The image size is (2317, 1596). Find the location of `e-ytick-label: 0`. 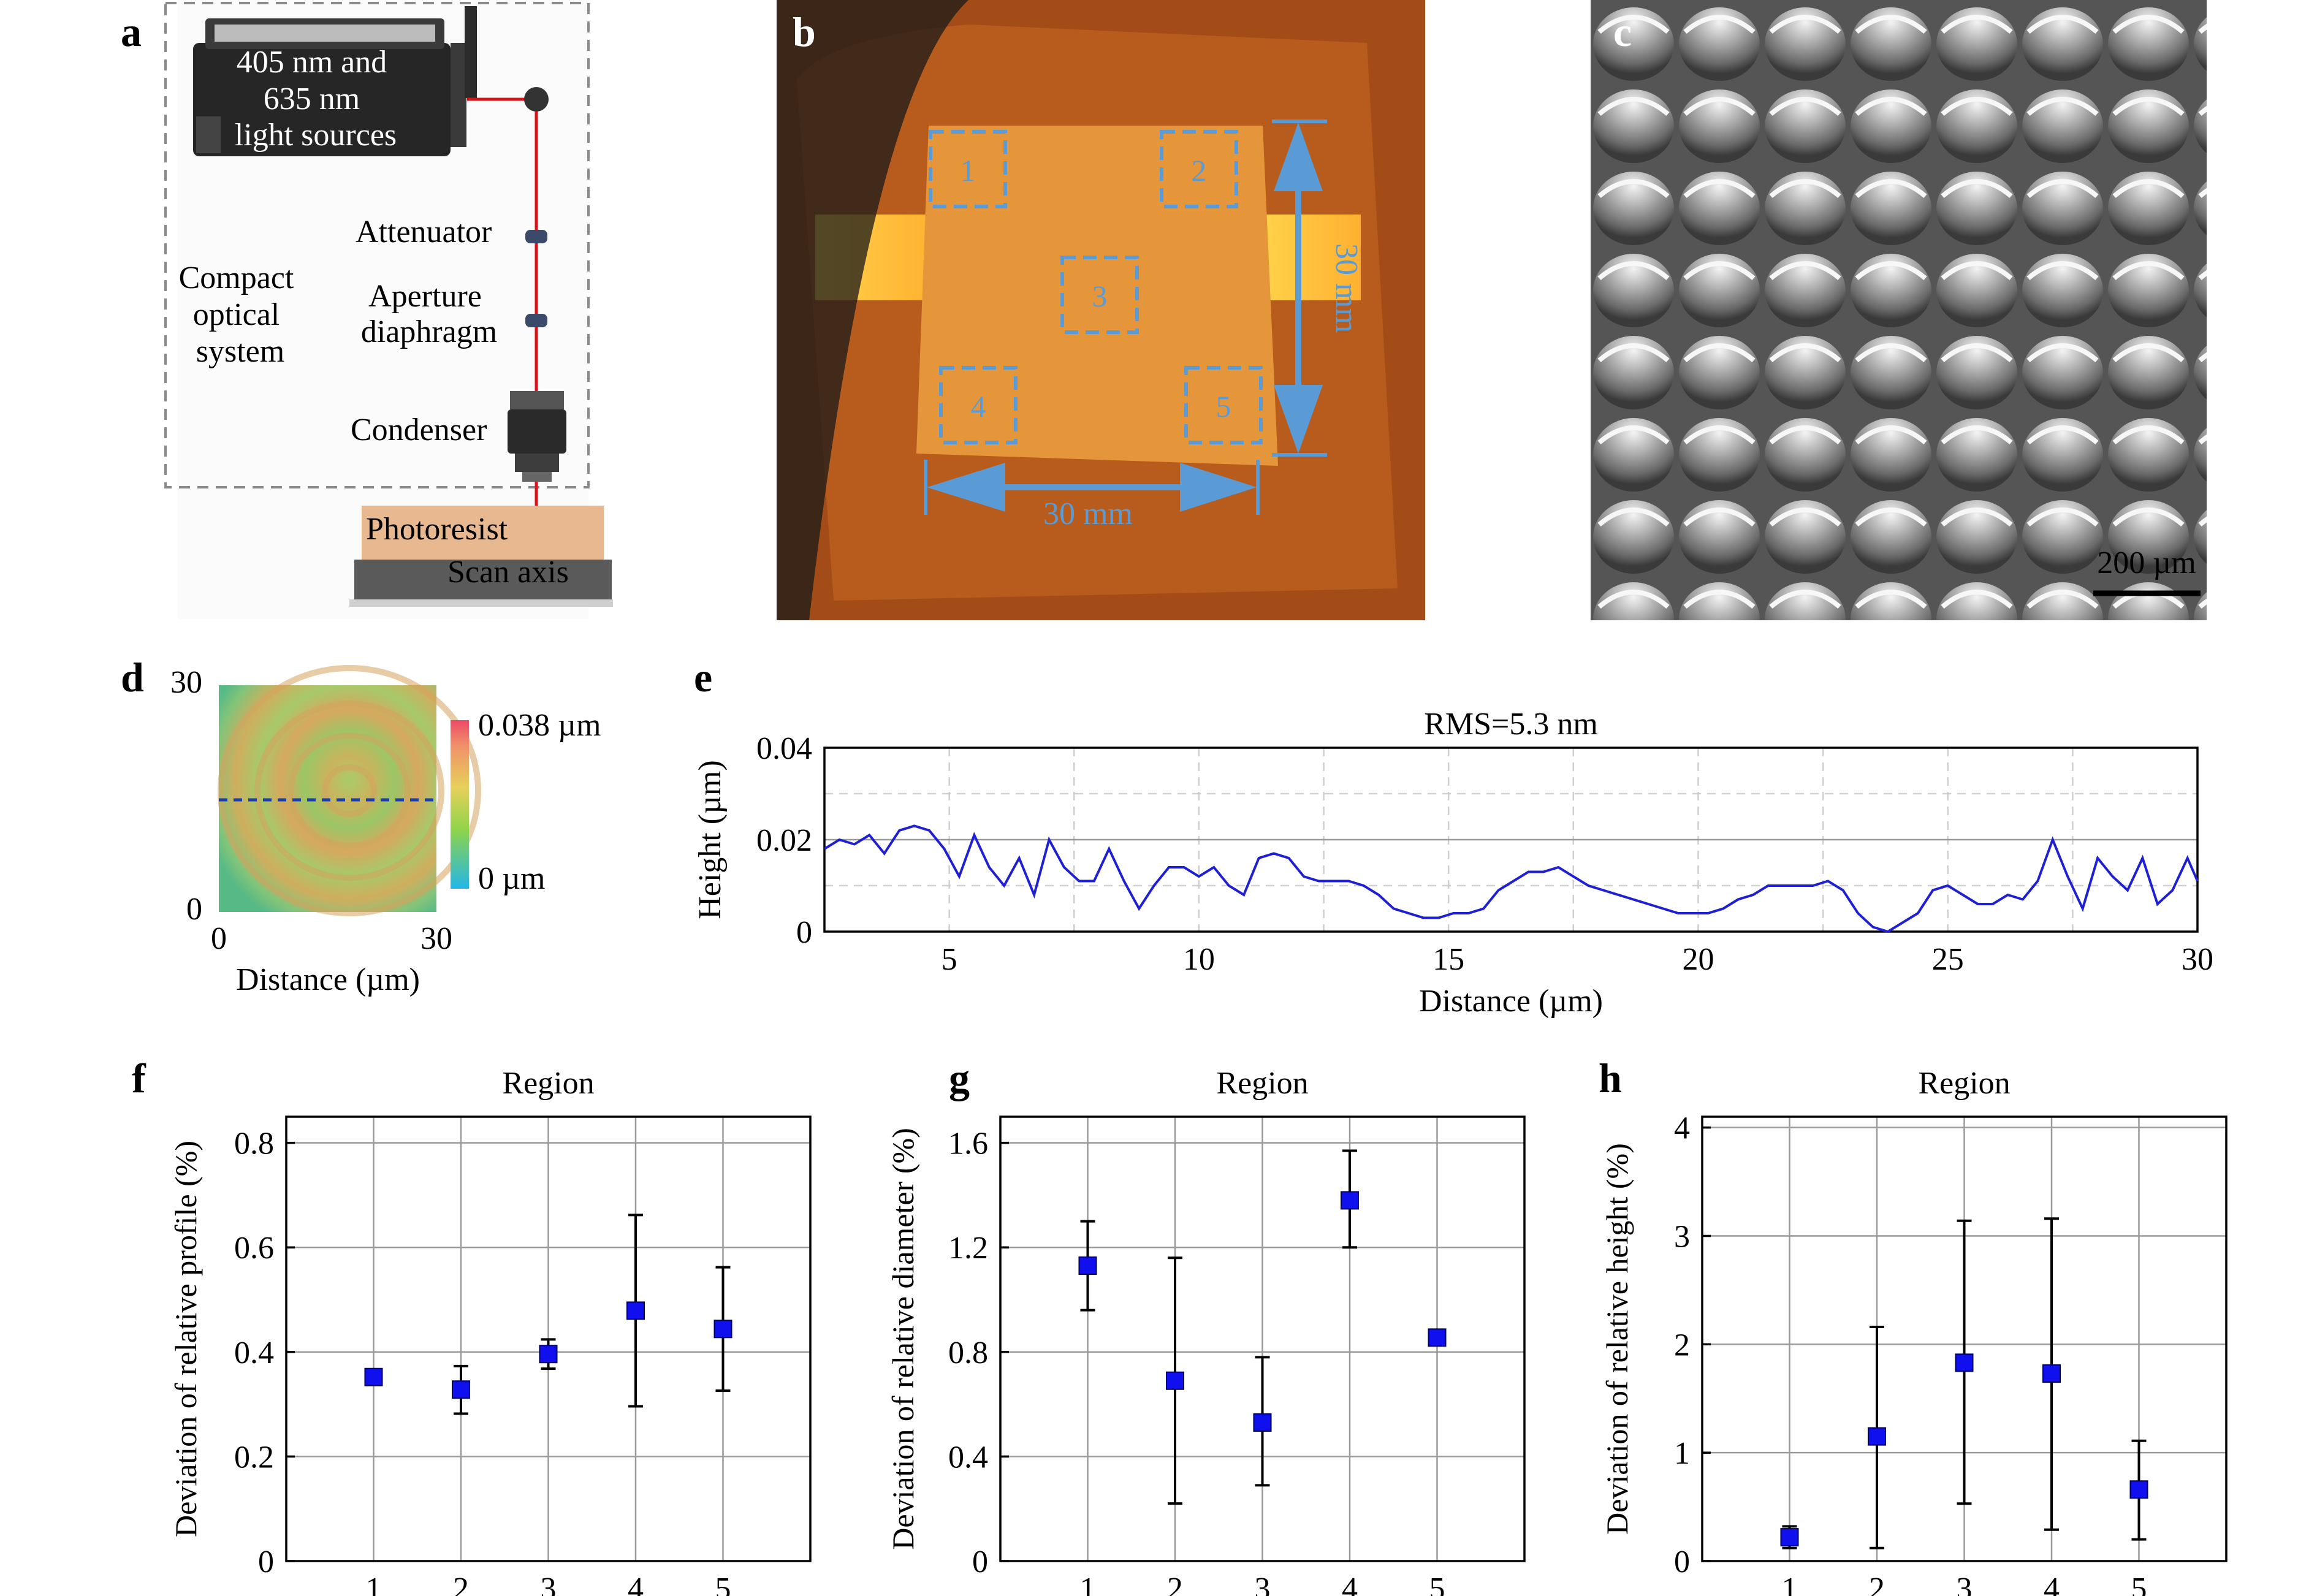

e-ytick-label: 0 is located at coordinates (804, 932).